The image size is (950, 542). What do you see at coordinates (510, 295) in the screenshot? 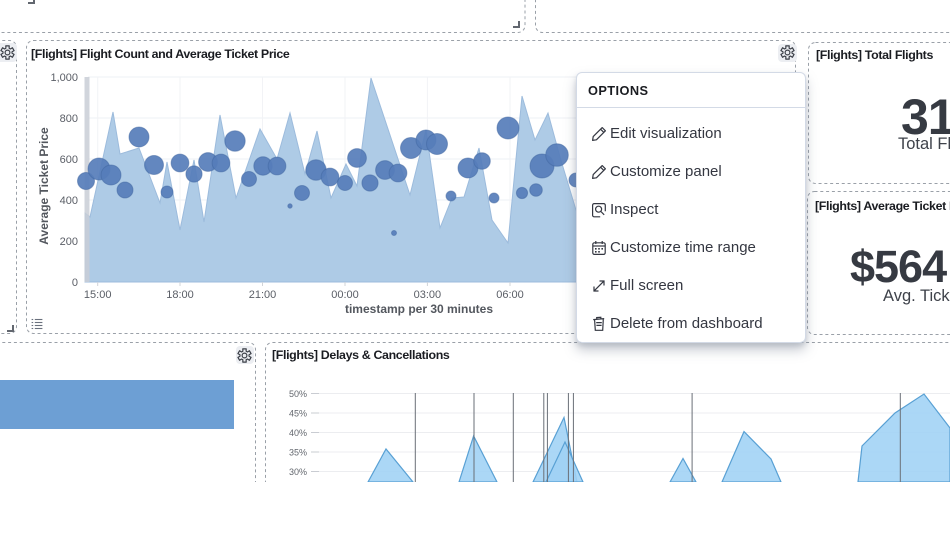
I see `svg-text: 06:00` at bounding box center [510, 295].